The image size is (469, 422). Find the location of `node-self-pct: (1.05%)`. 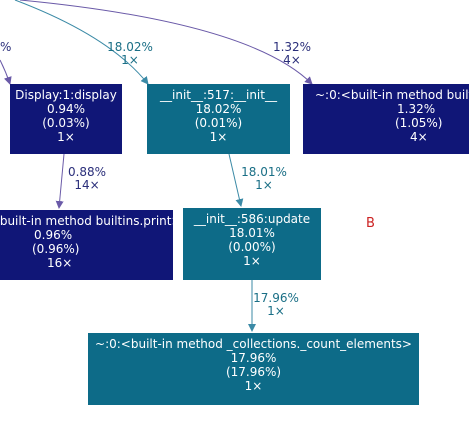

node-self-pct: (1.05%) is located at coordinates (419, 123).